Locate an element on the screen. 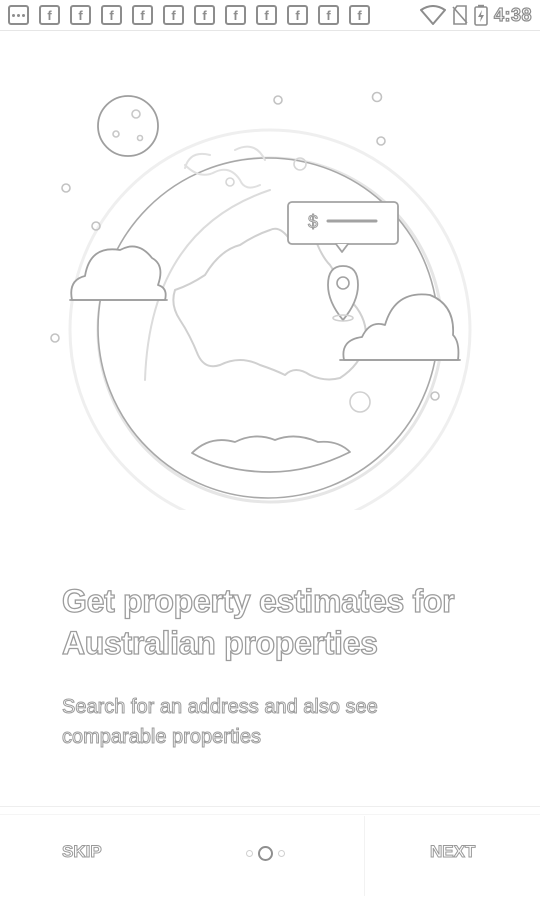 This screenshot has width=540, height=897. skip-button: SKIP is located at coordinates (82, 852).